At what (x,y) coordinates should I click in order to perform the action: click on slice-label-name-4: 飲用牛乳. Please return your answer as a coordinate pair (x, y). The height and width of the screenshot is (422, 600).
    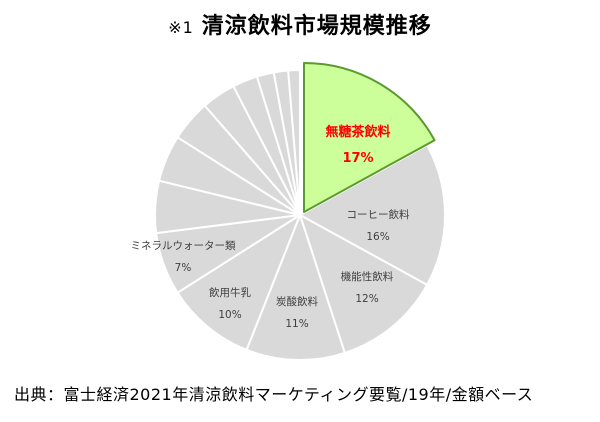
    Looking at the image, I should click on (230, 292).